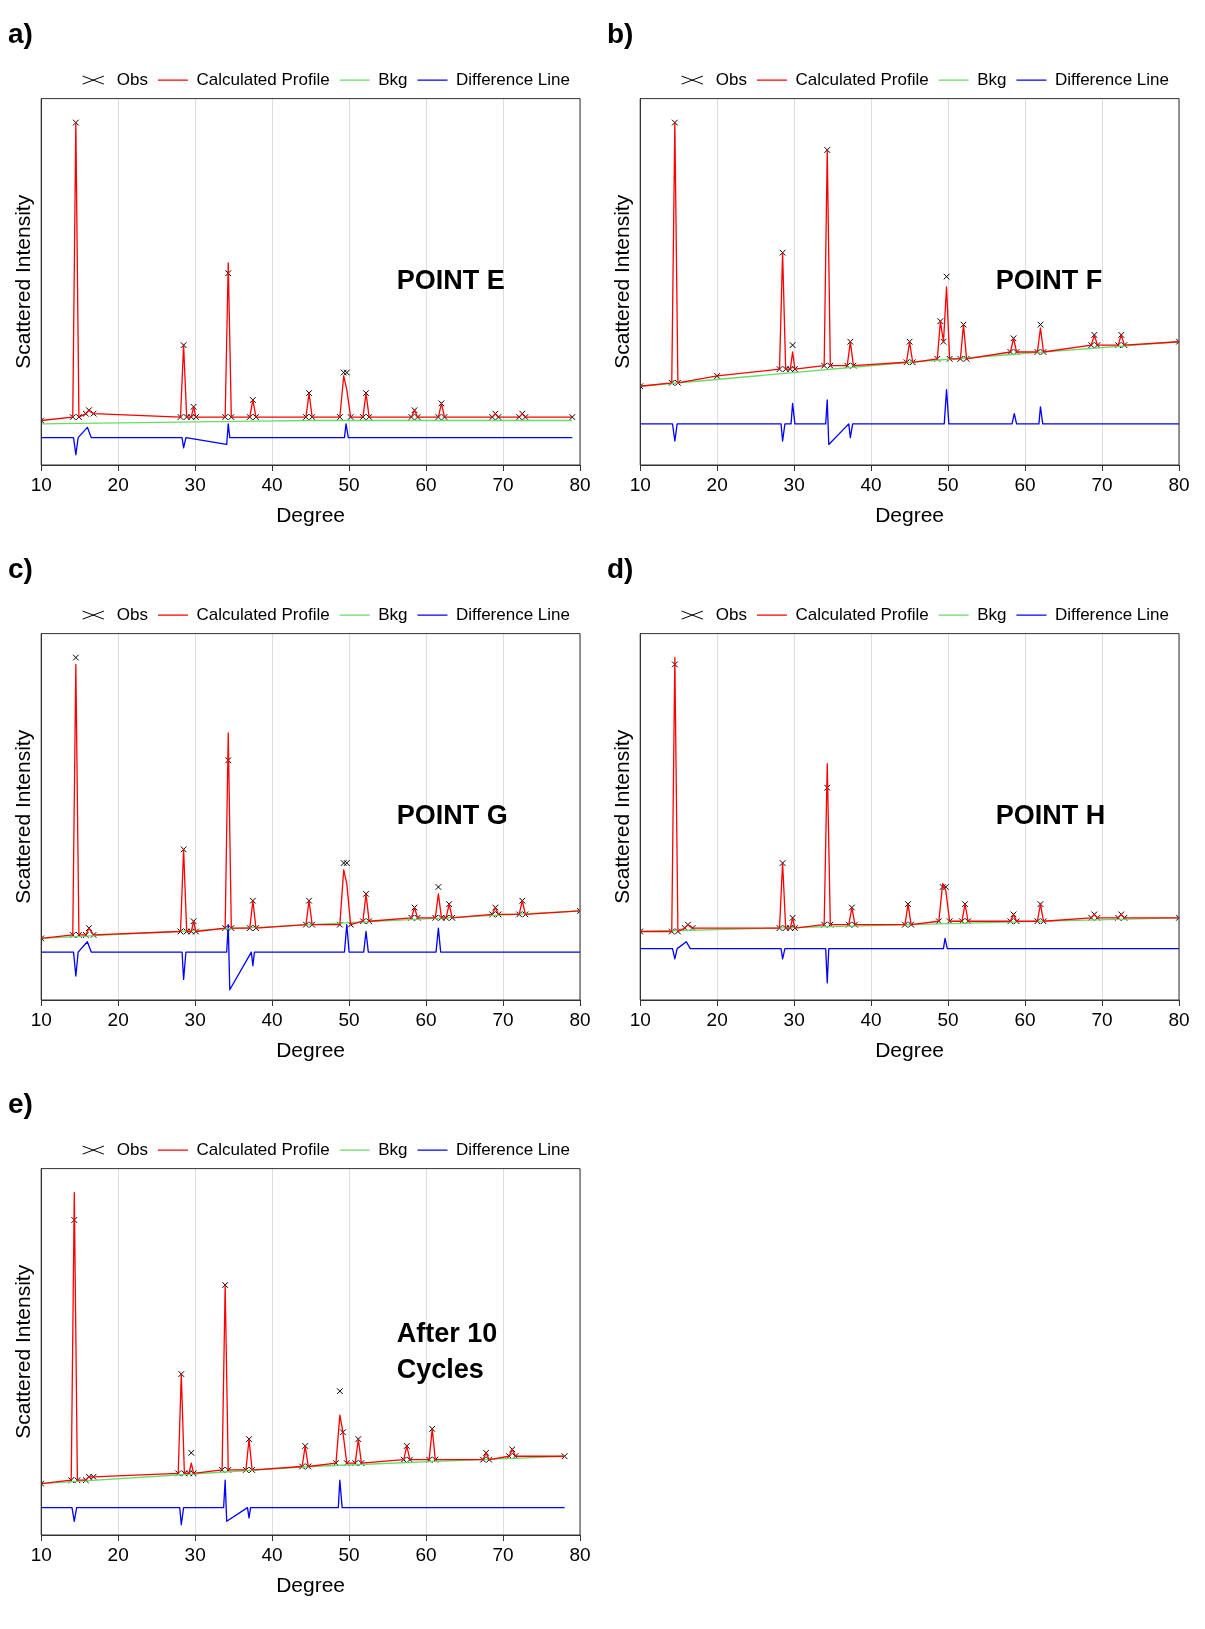  Describe the element at coordinates (622, 816) in the screenshot. I see `y-axis-title: Scattered Intensity` at that location.